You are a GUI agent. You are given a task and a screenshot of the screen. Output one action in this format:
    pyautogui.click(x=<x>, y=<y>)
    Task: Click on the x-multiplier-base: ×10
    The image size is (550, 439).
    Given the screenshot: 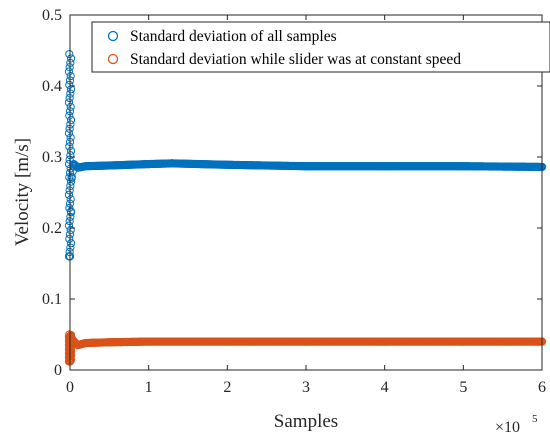 What is the action you would take?
    pyautogui.click(x=507, y=427)
    